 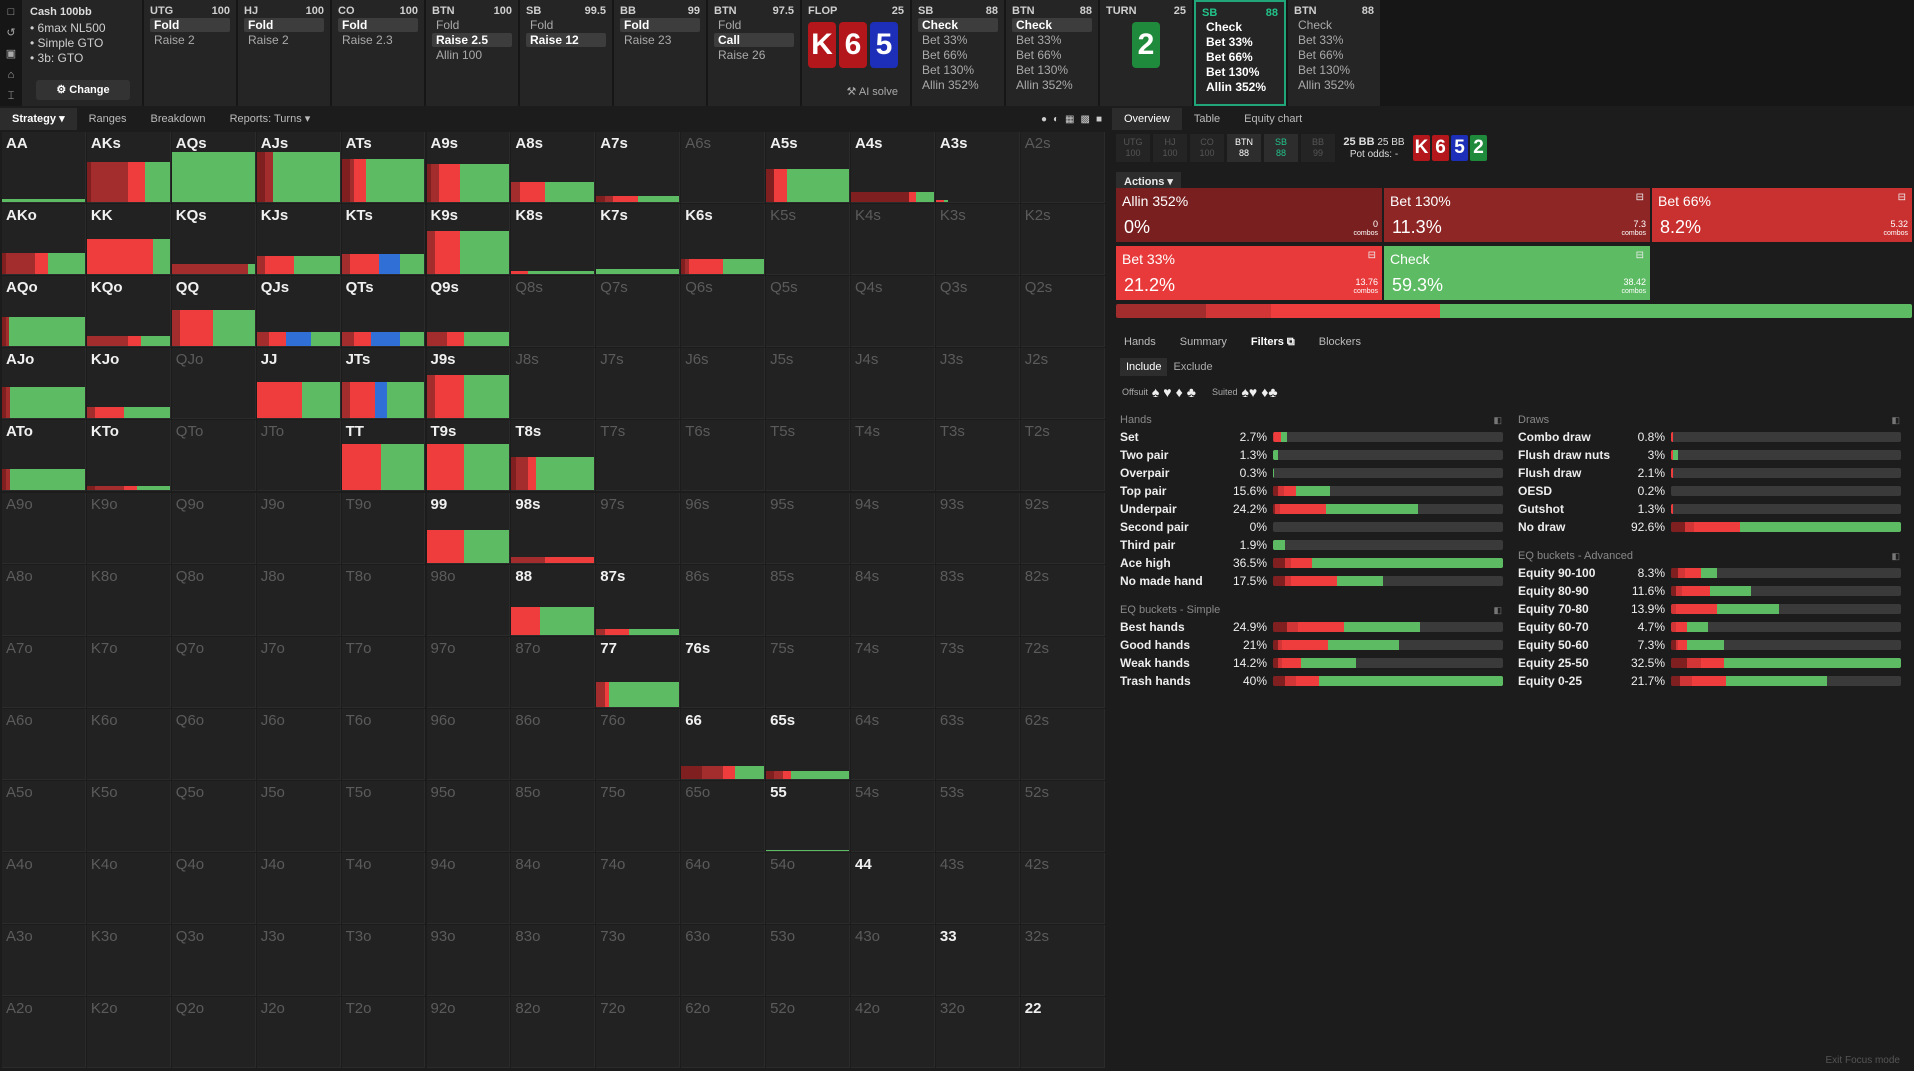 I want to click on hand-cell: J6o, so click(x=298, y=744).